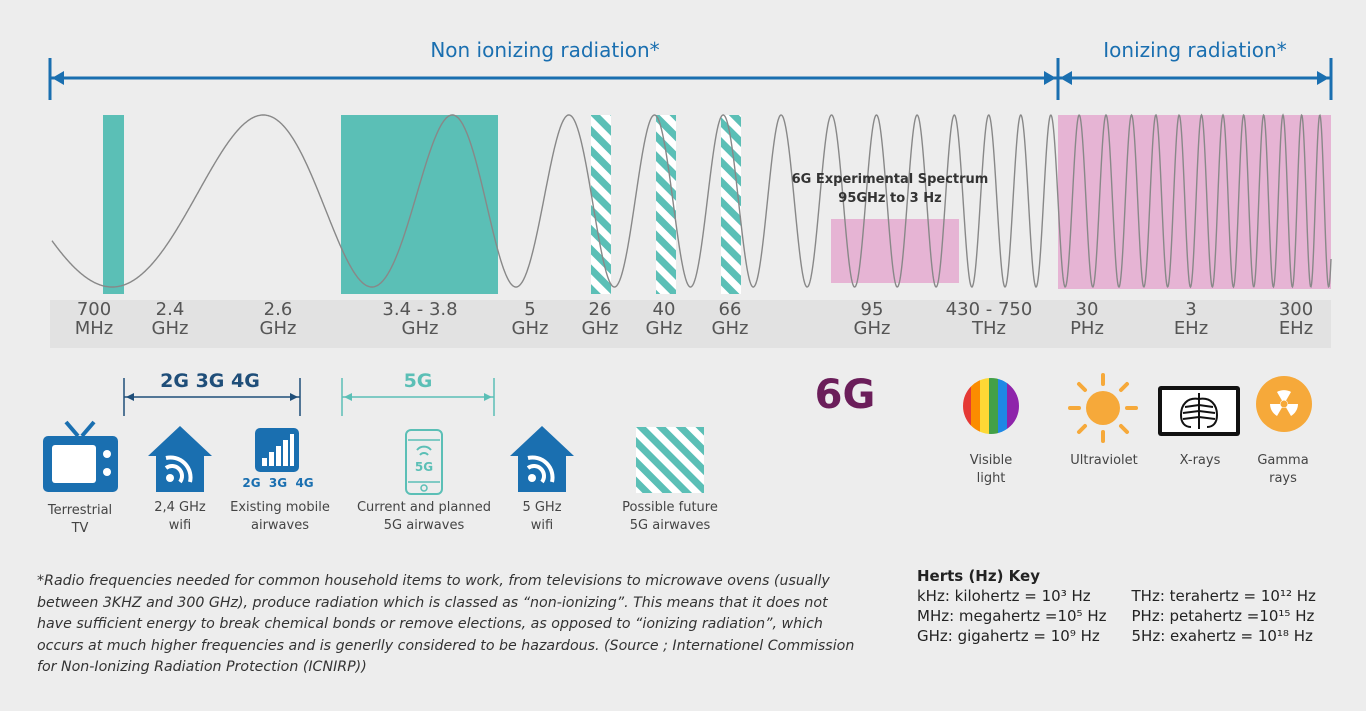  I want to click on freq-3ehz: 3 EHz, so click(1191, 319).